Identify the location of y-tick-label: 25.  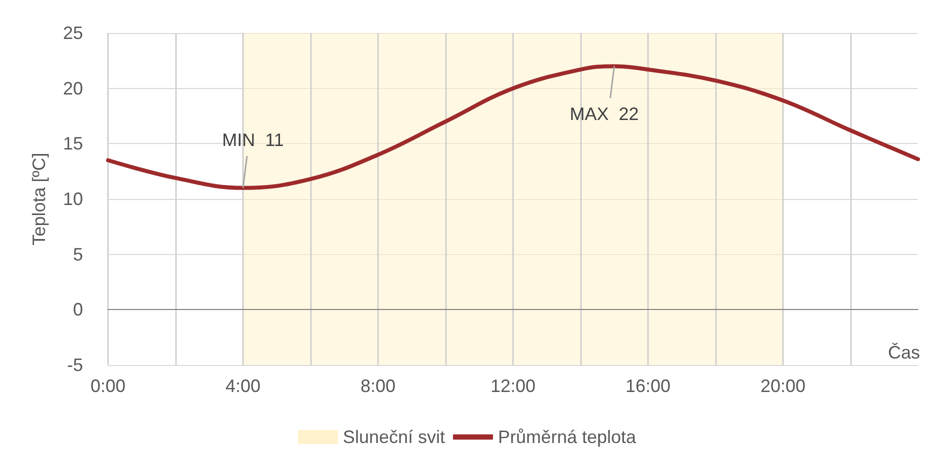
(72, 33).